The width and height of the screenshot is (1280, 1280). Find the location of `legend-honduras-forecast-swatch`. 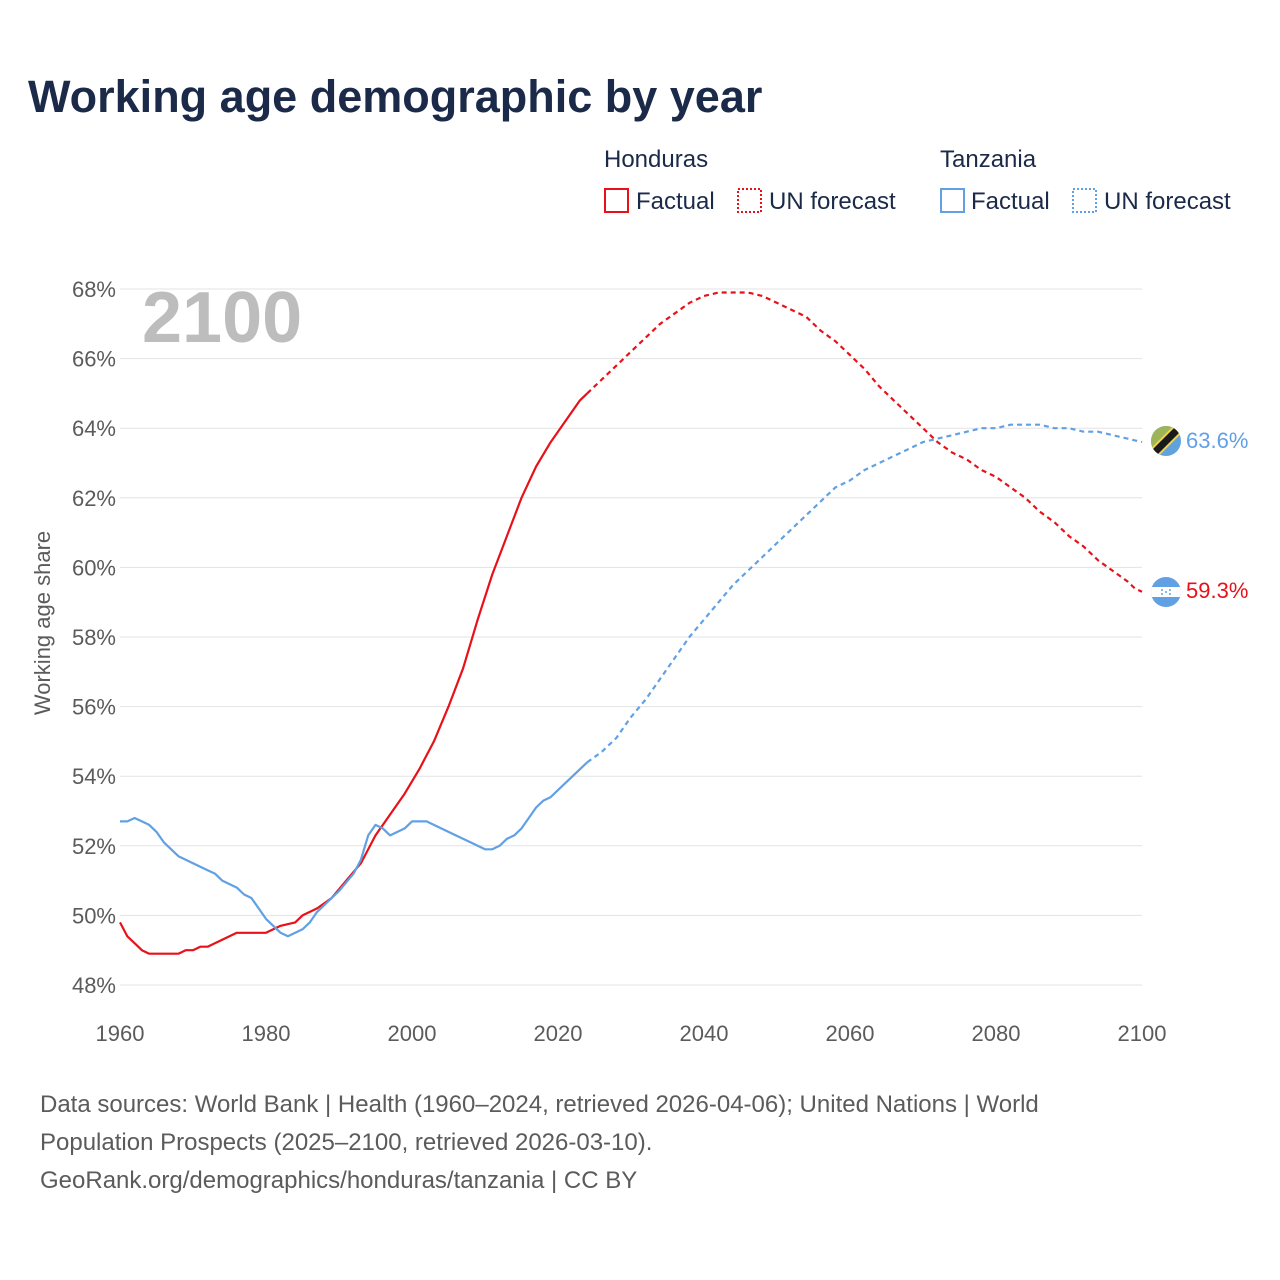

legend-honduras-forecast-swatch is located at coordinates (749, 200).